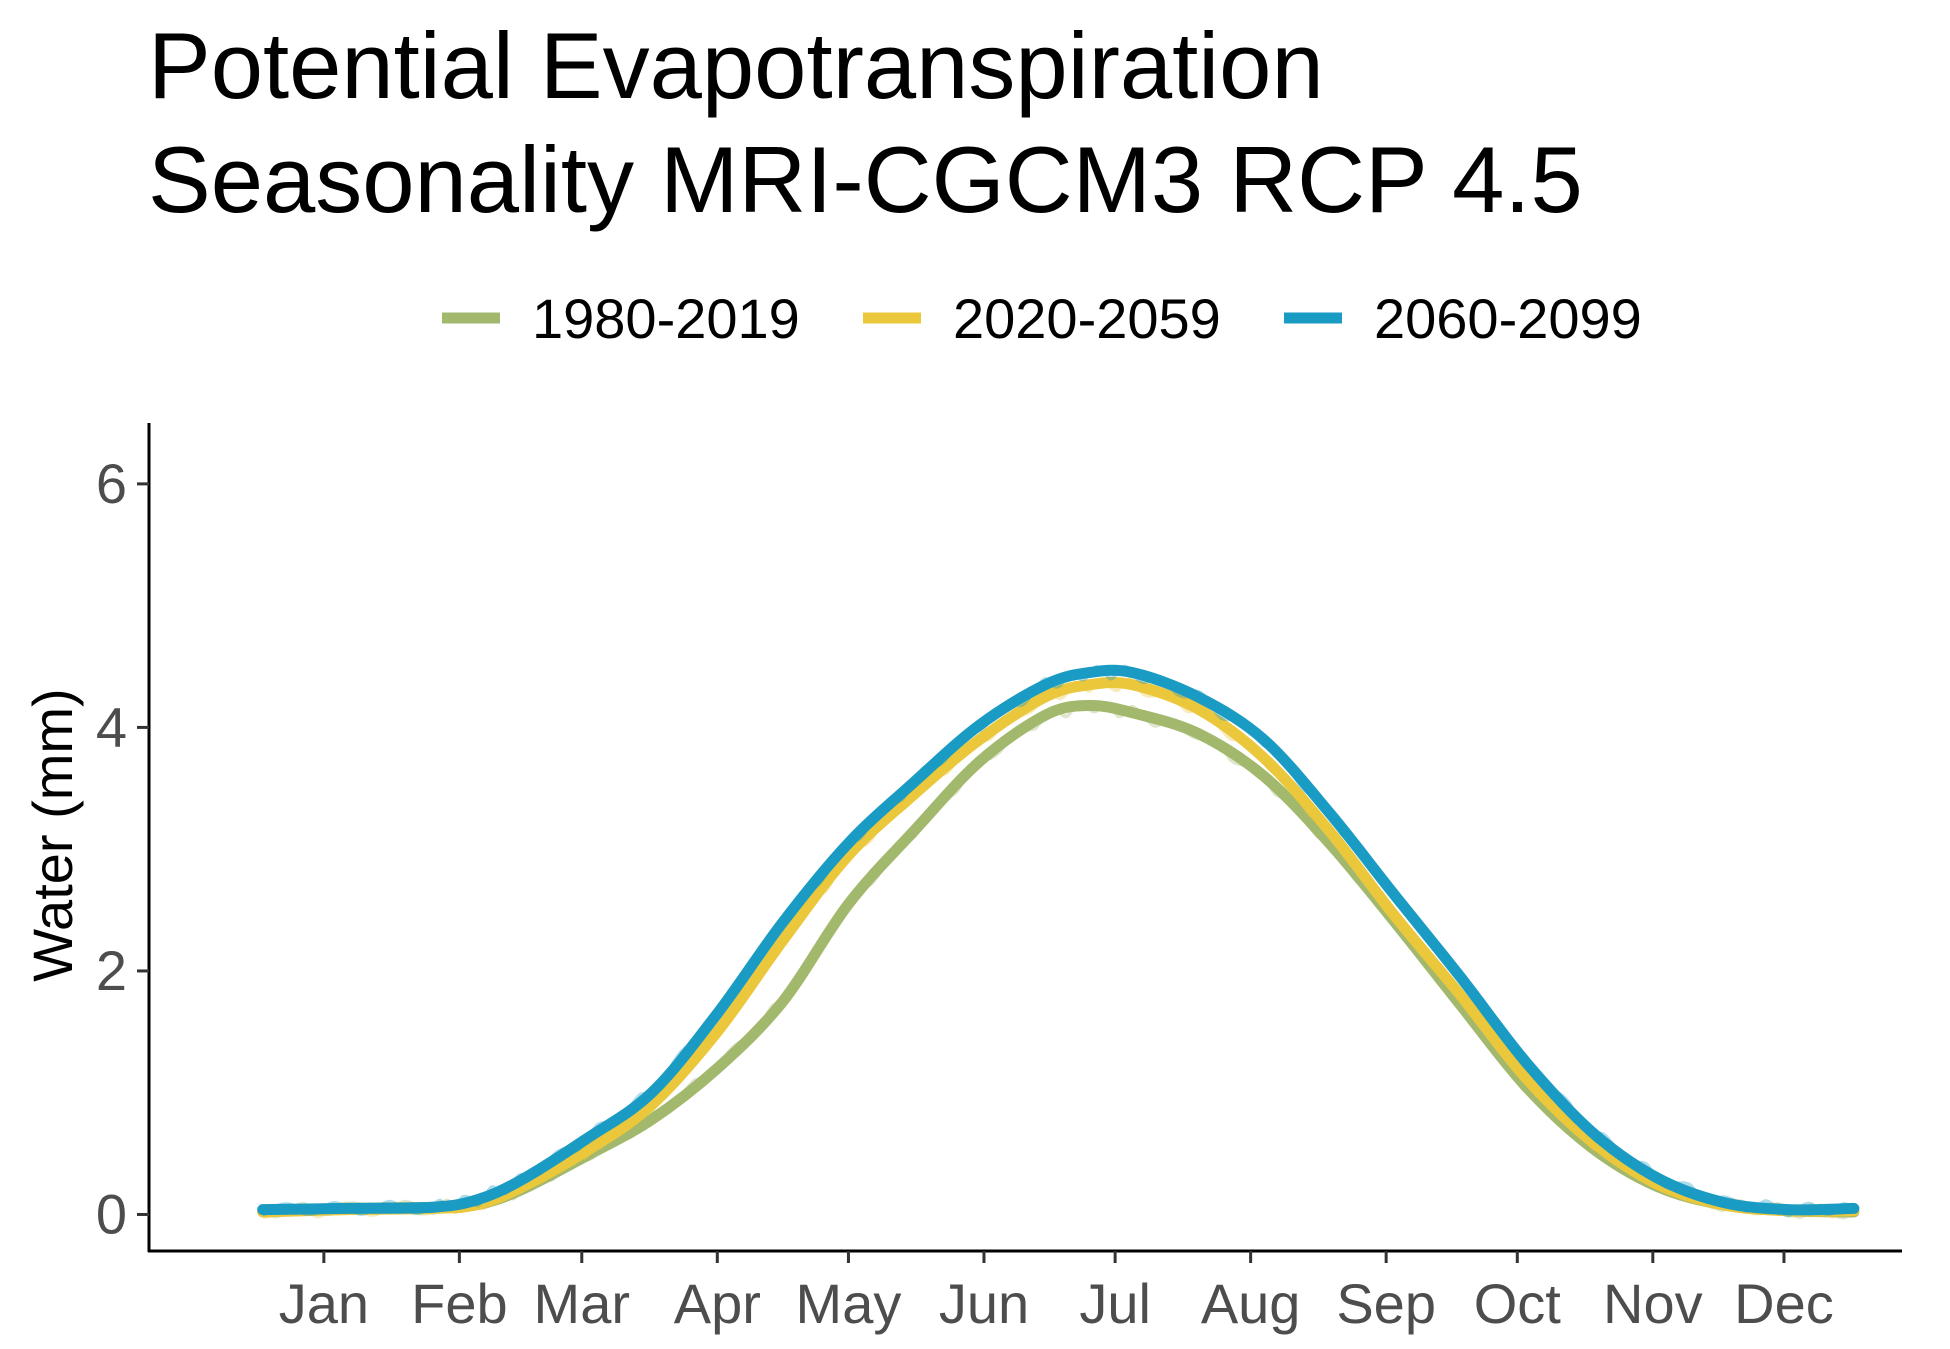 The height and width of the screenshot is (1349, 1950). I want to click on x-tick-label: Oct, so click(1518, 1303).